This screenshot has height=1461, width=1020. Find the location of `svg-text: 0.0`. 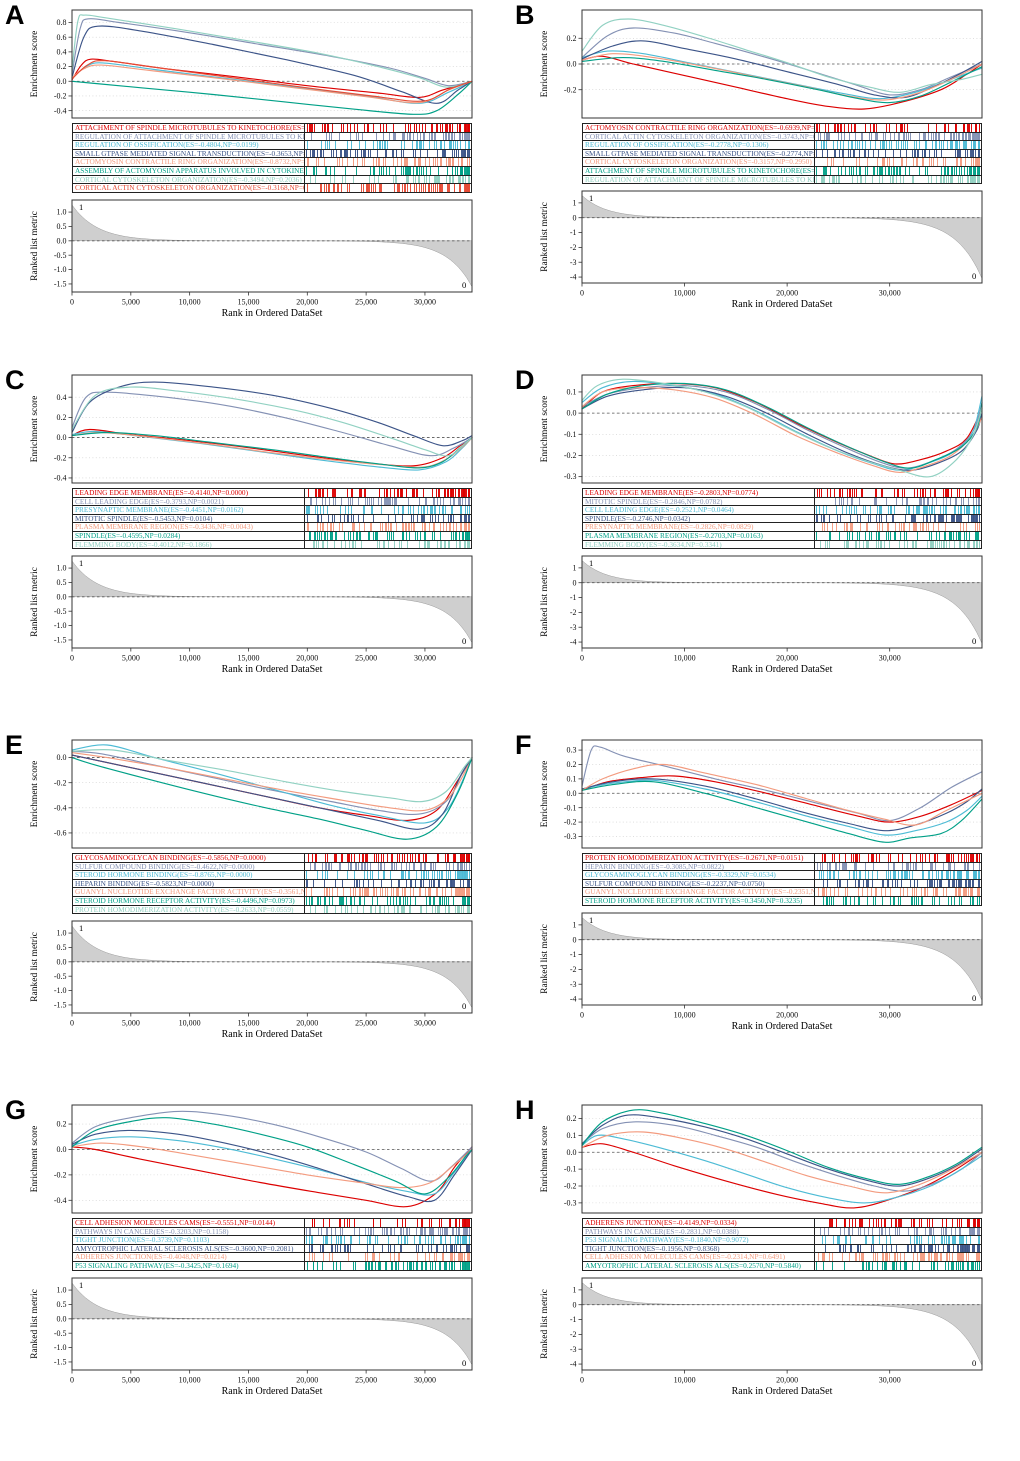

svg-text: 0.0 is located at coordinates (572, 413).